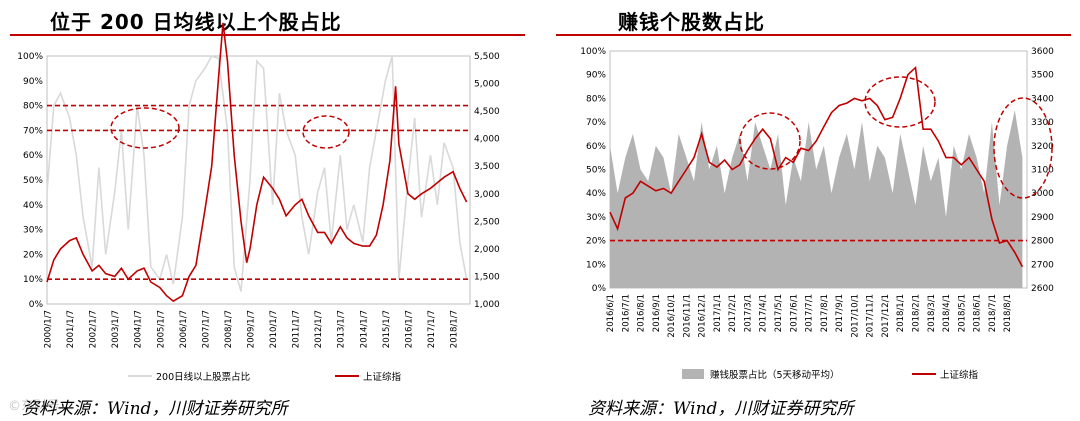 The image size is (1080, 421). I want to click on right-right-tick-label: 2900, so click(1042, 218).